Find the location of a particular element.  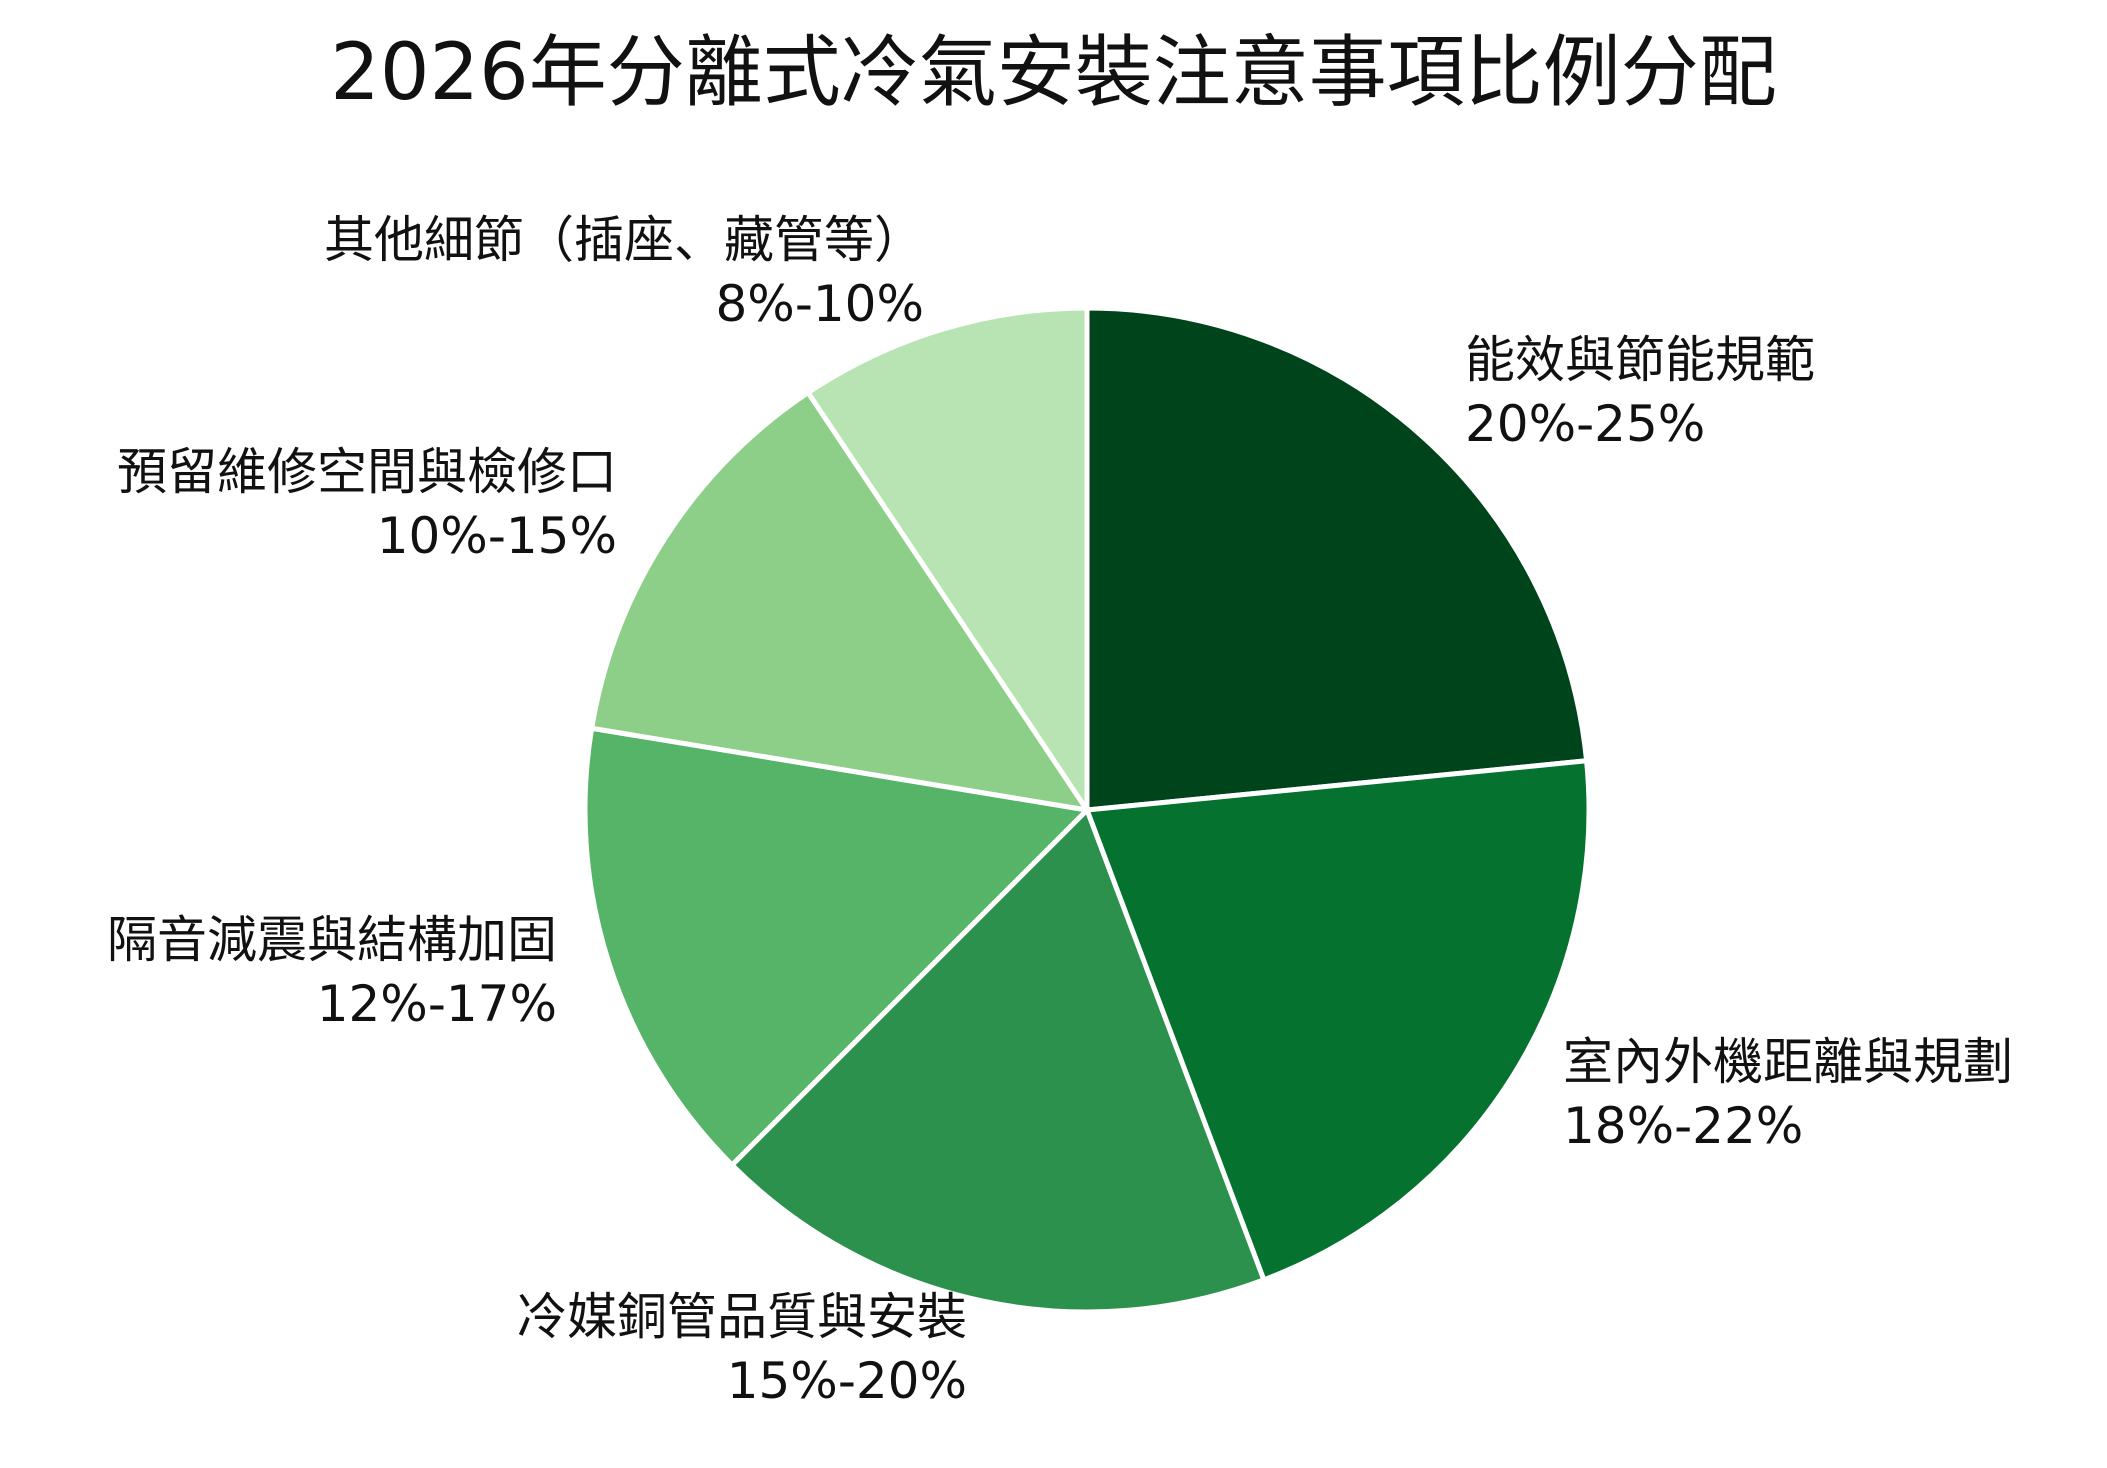

slice-label-text: 冷媒銅管品質與安裝 is located at coordinates (742, 1317).